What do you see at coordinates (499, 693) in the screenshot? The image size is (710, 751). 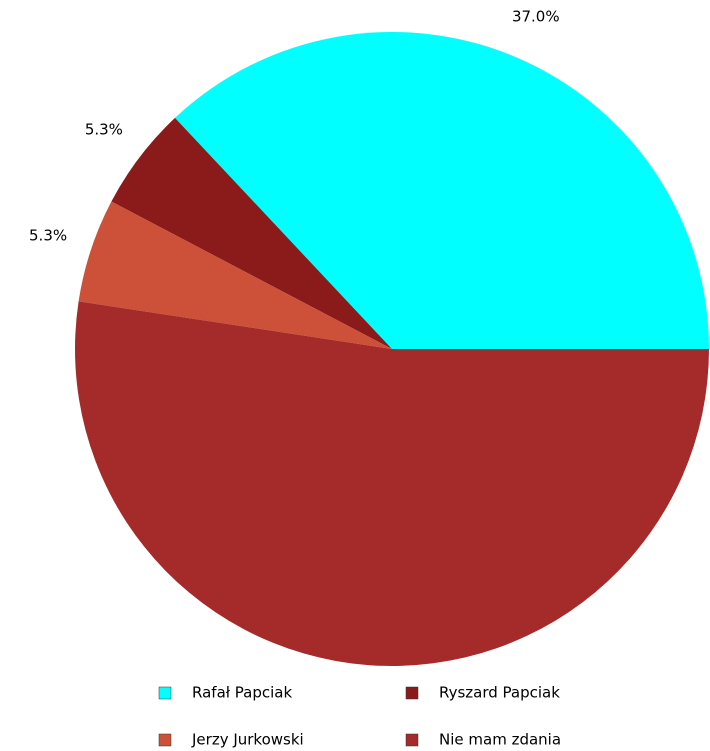 I see `legend-label: Ryszard Papciak` at bounding box center [499, 693].